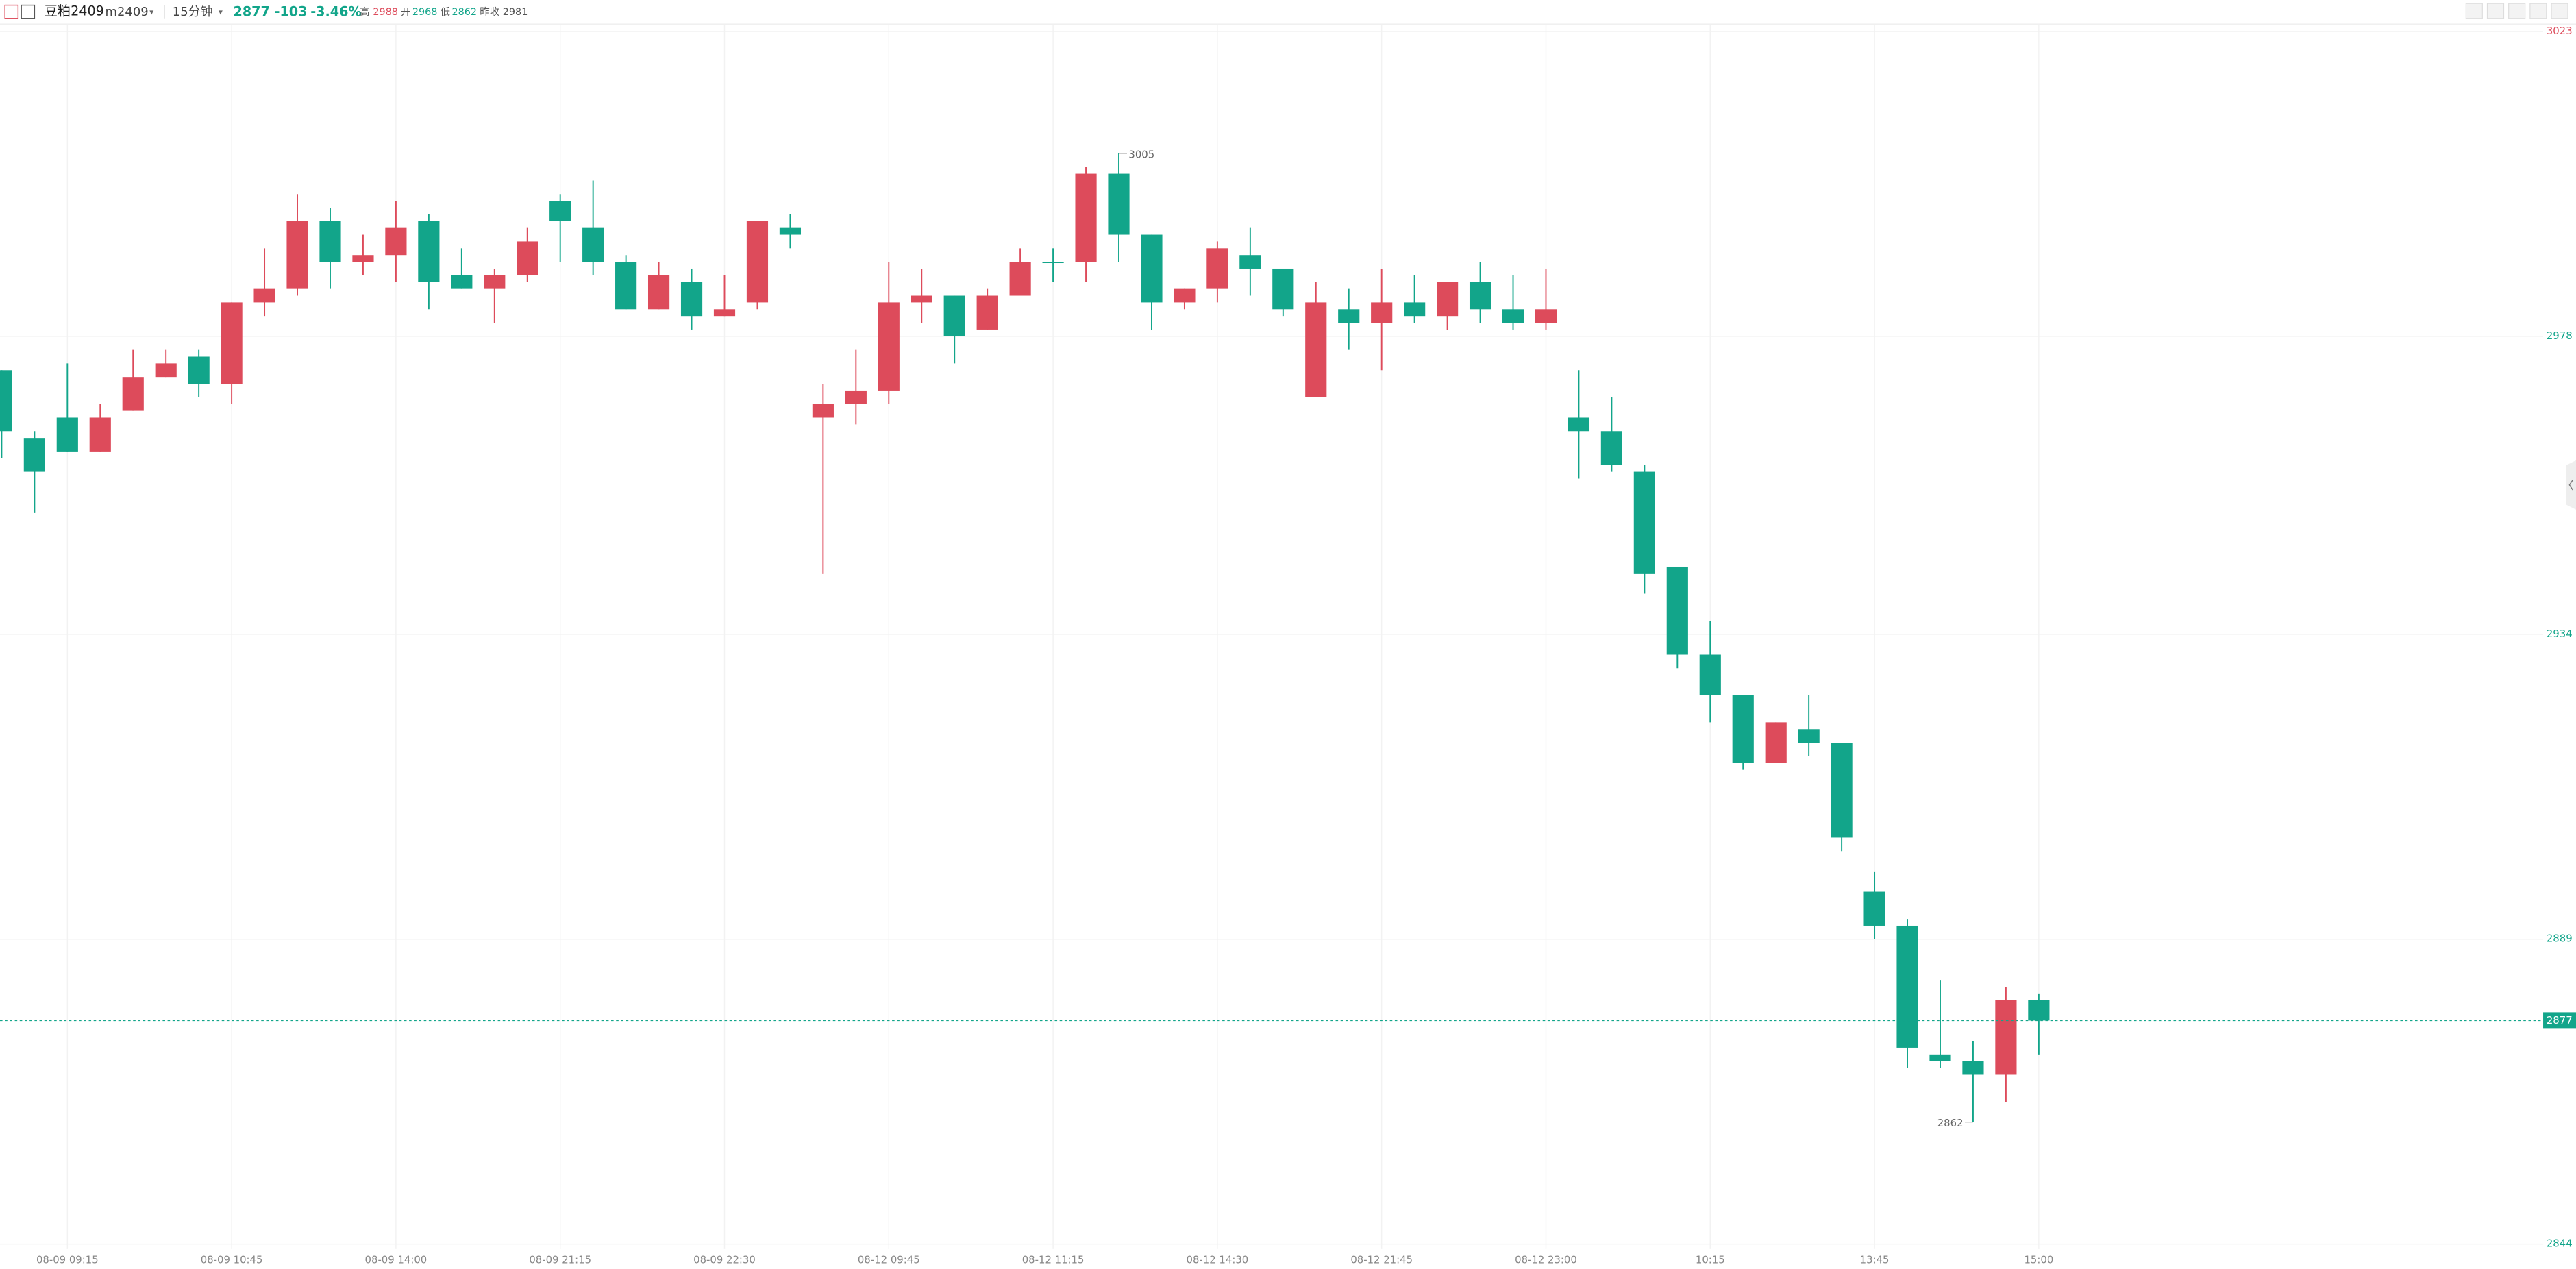 The image size is (2576, 1269). Describe the element at coordinates (2560, 336) in the screenshot. I see `y-tick-label: 2978` at that location.